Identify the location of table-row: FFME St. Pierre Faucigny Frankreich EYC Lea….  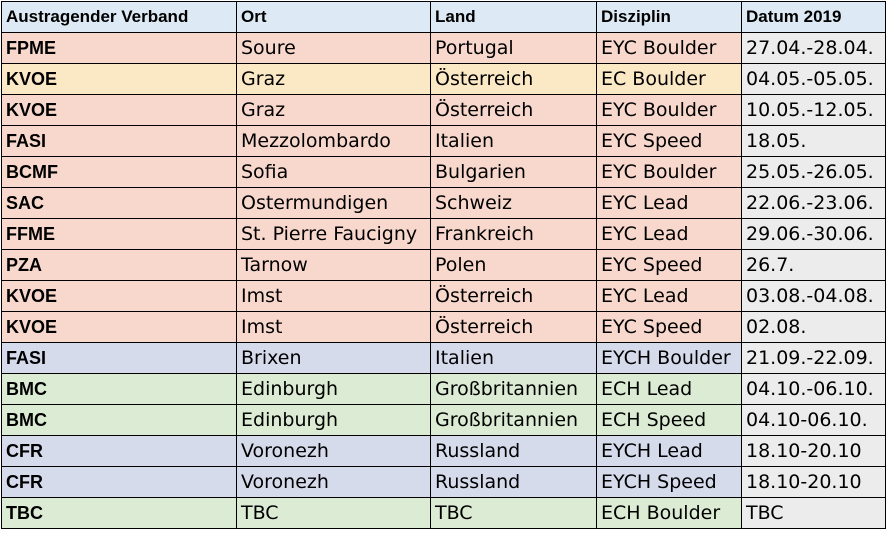
(443, 234).